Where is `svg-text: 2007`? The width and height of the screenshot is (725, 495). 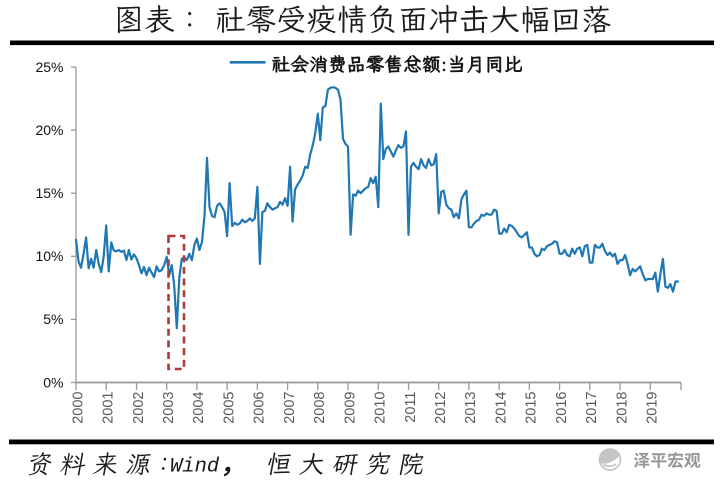 svg-text: 2007 is located at coordinates (290, 408).